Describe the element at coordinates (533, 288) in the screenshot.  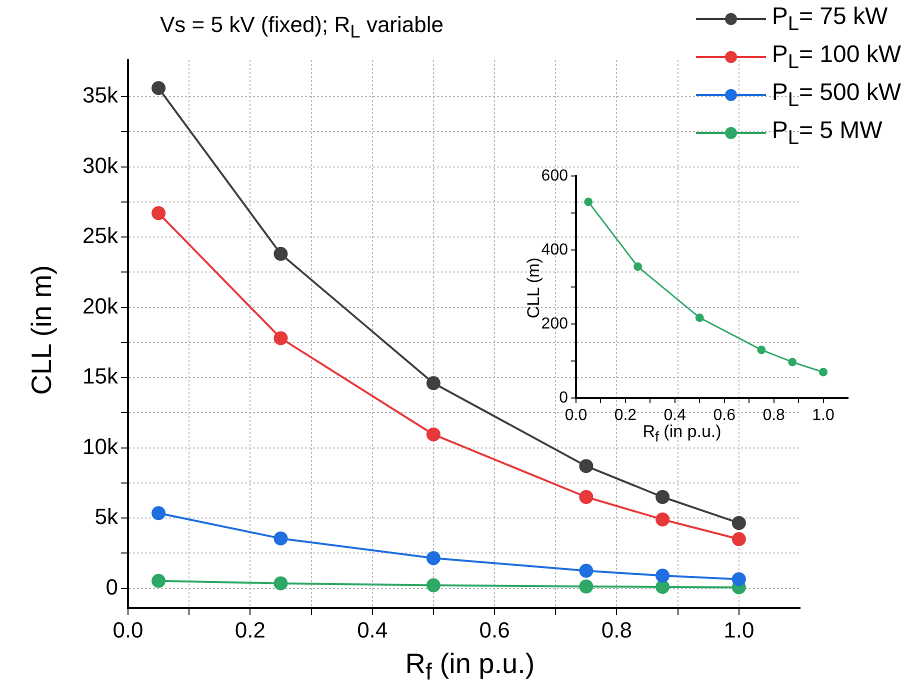
I see `y-axis-title: CLL (m)` at that location.